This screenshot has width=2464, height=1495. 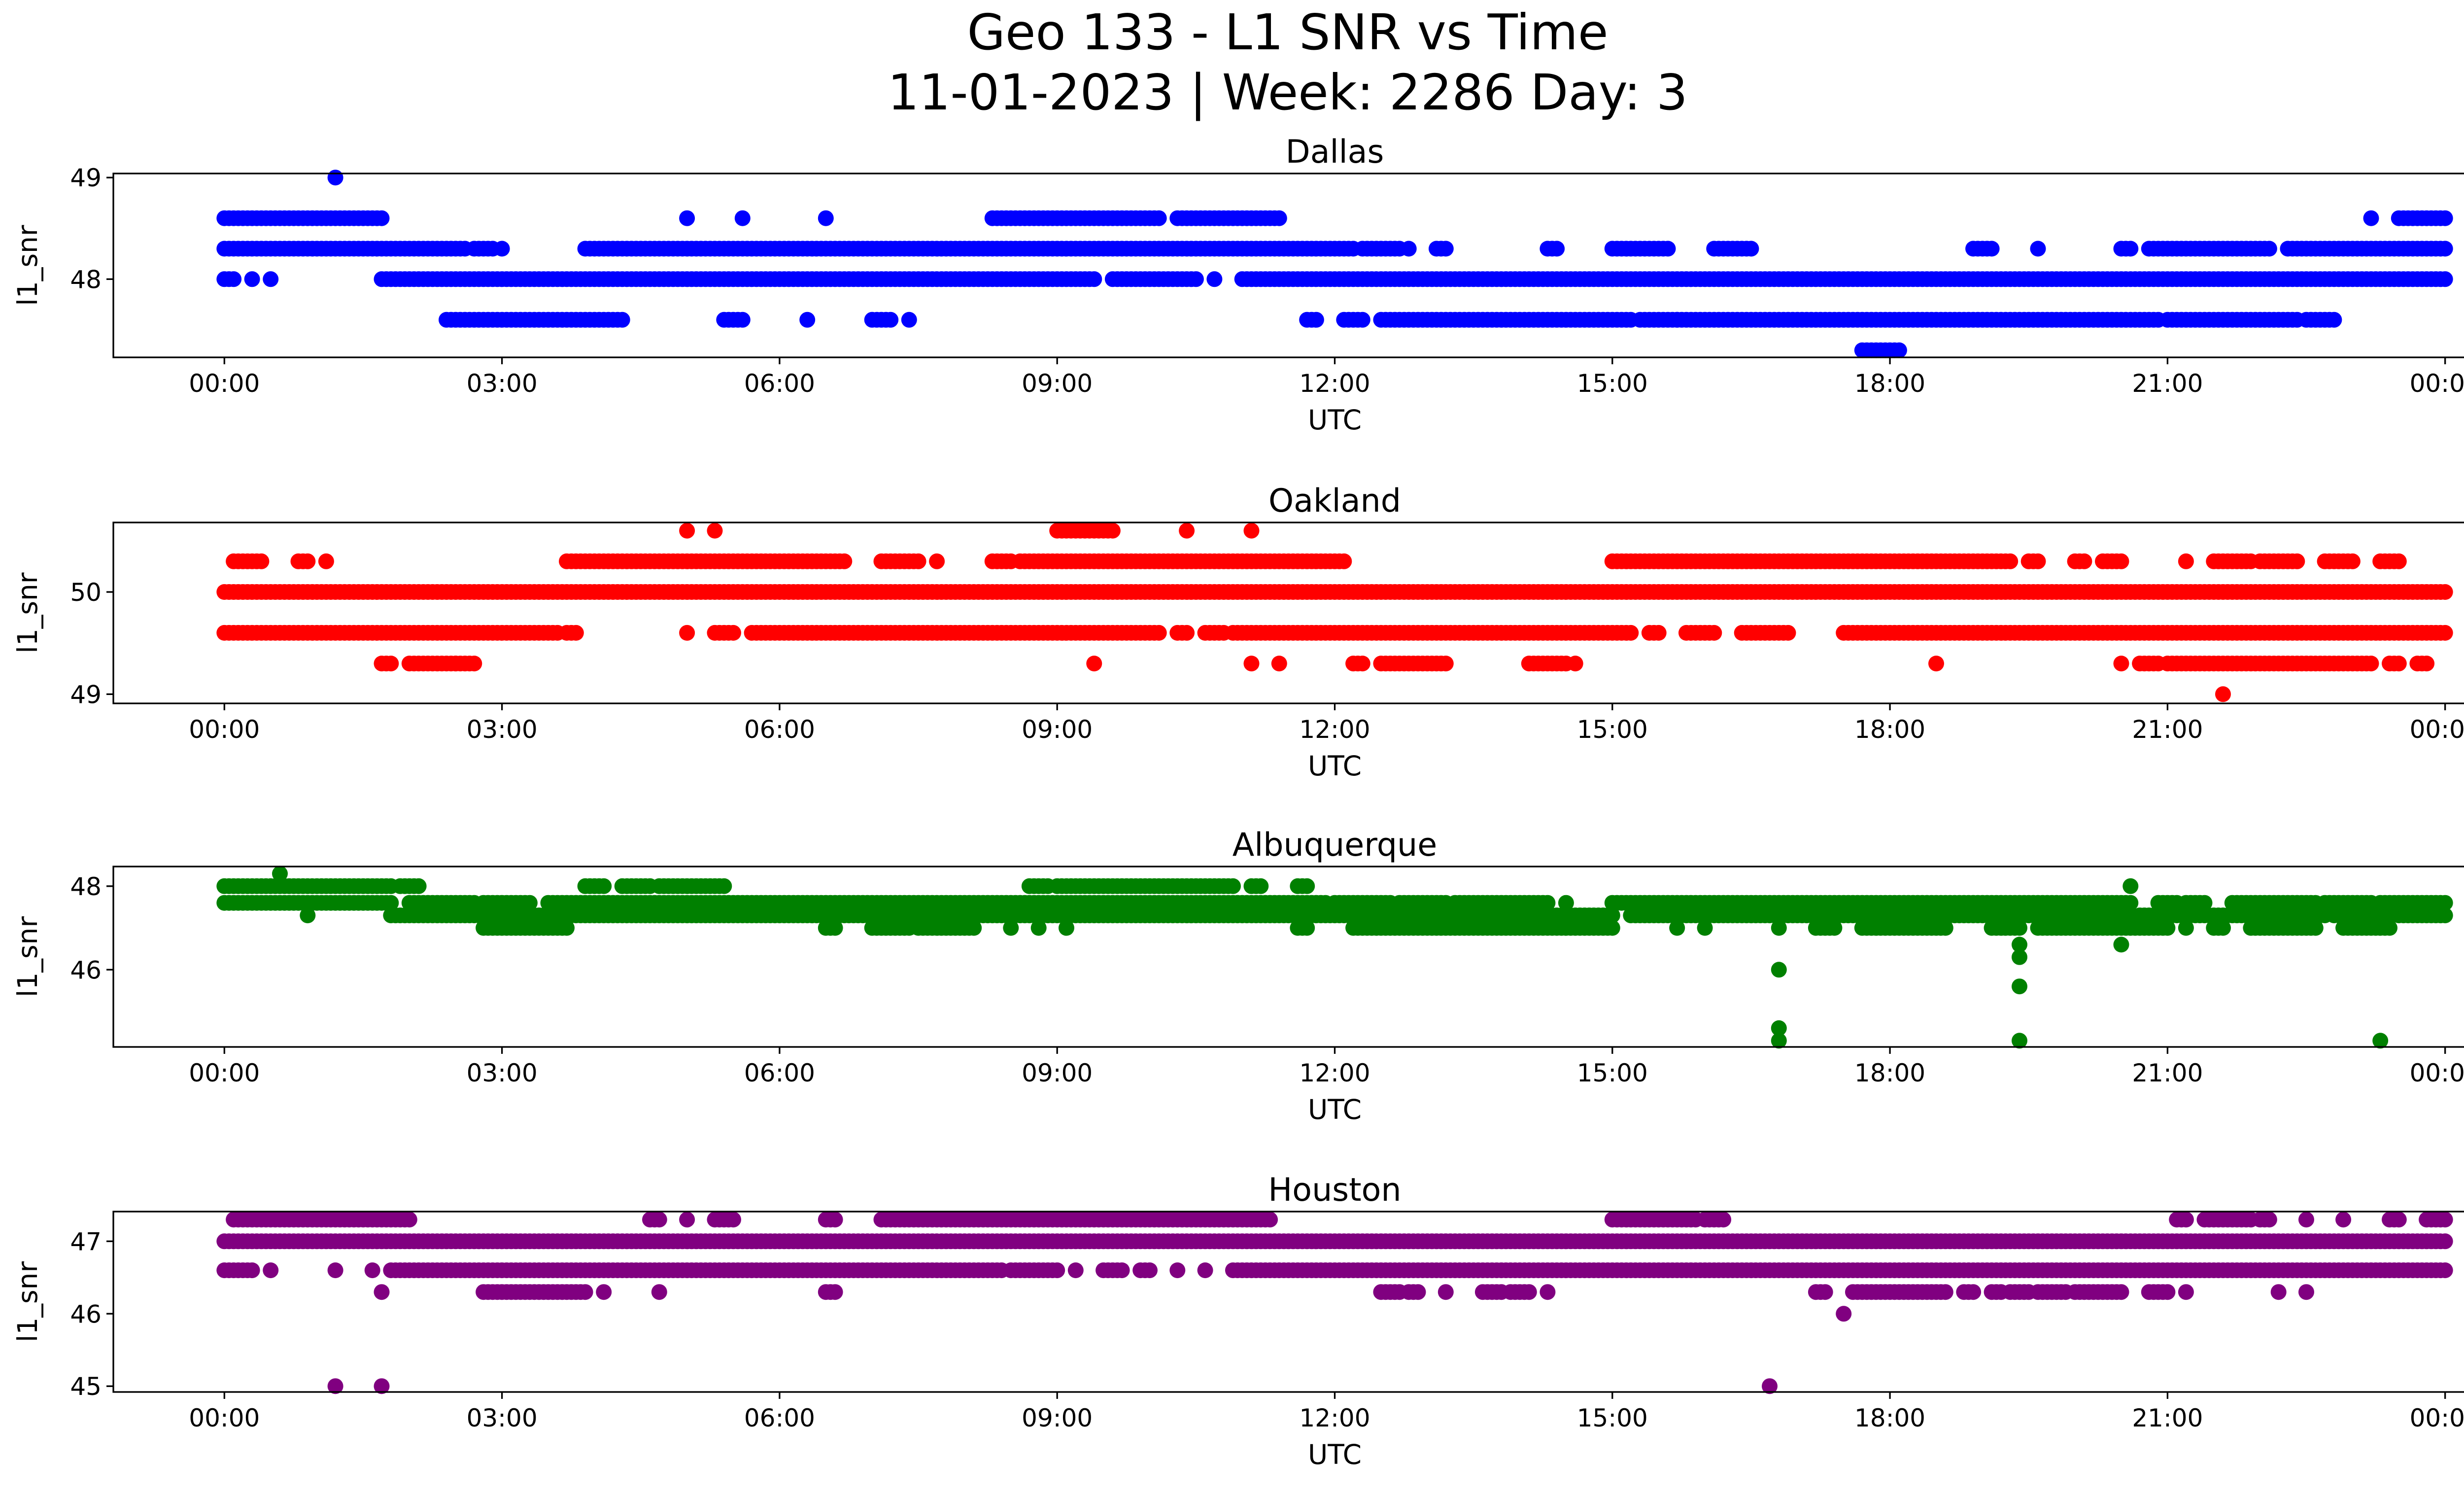 I want to click on y-tick-label: 50, so click(x=86, y=592).